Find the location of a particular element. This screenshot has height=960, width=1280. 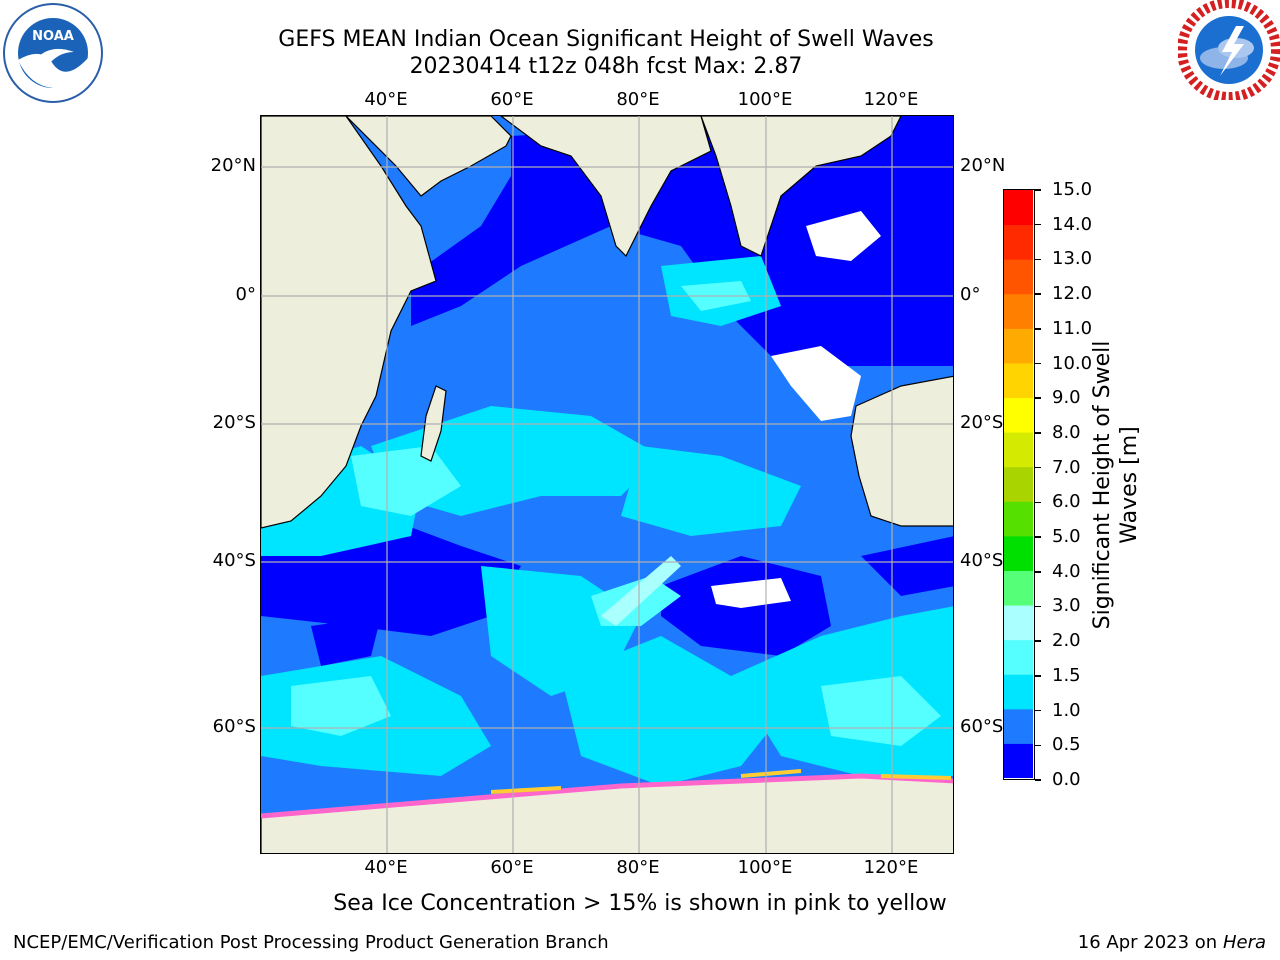

lat-label-left-20n: 20°N is located at coordinates (233, 165).